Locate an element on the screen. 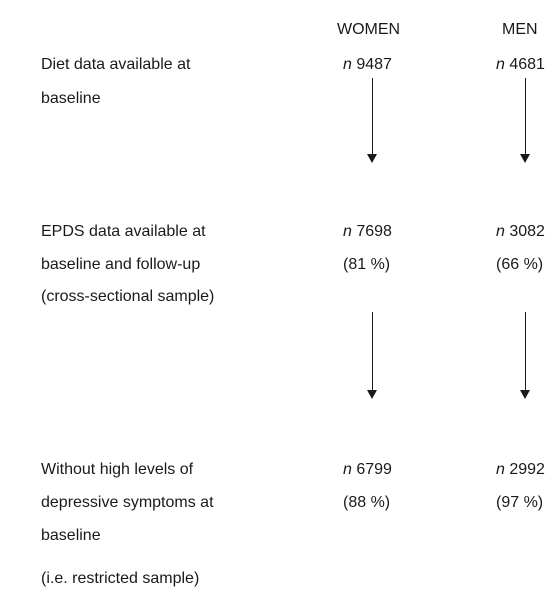 Image resolution: width=556 pixels, height=589 pixels. row-2-men-percent: (66 %) is located at coordinates (520, 264).